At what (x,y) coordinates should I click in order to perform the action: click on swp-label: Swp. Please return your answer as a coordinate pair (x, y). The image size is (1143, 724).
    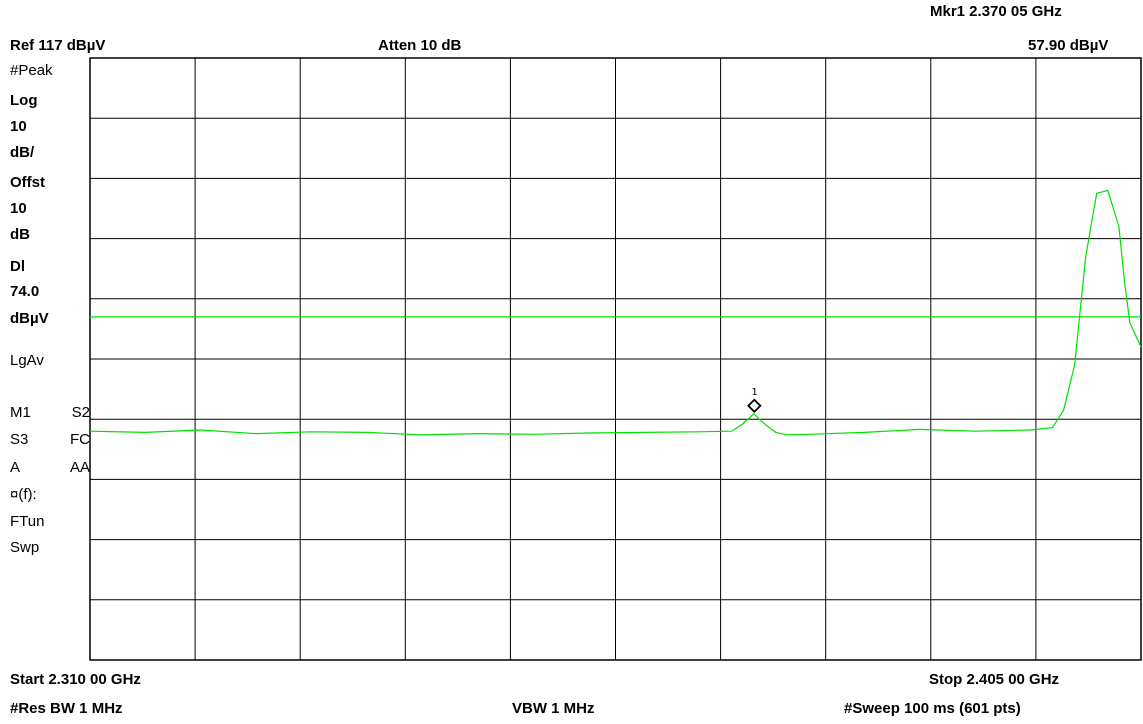
    Looking at the image, I should click on (25, 547).